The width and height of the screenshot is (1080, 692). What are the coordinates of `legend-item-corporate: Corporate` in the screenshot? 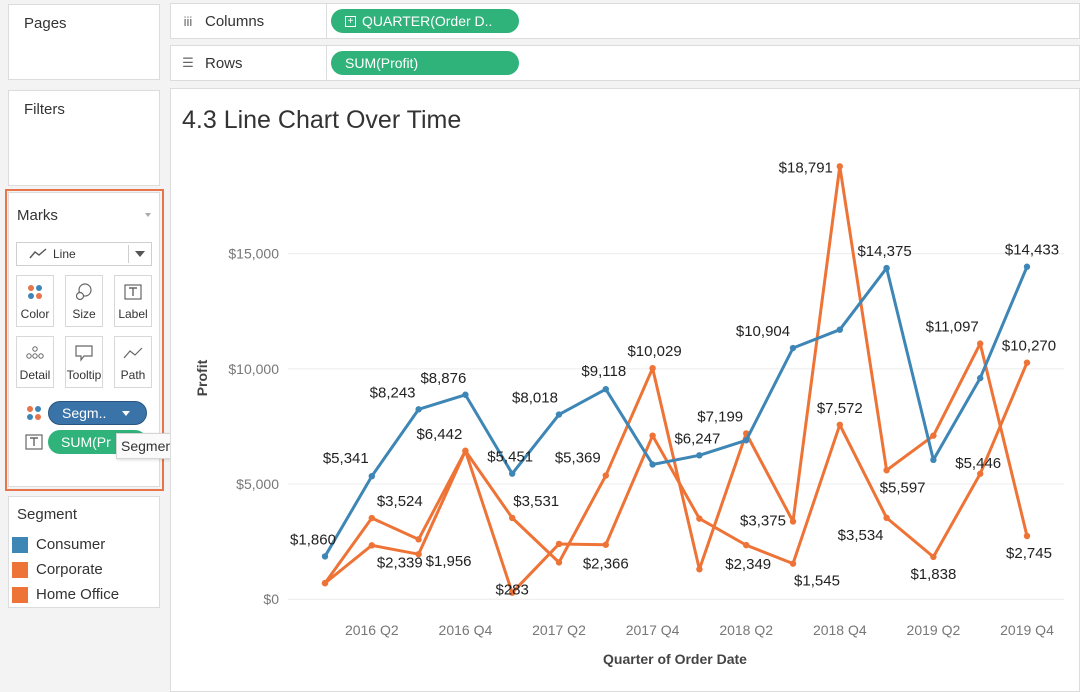 It's located at (57, 569).